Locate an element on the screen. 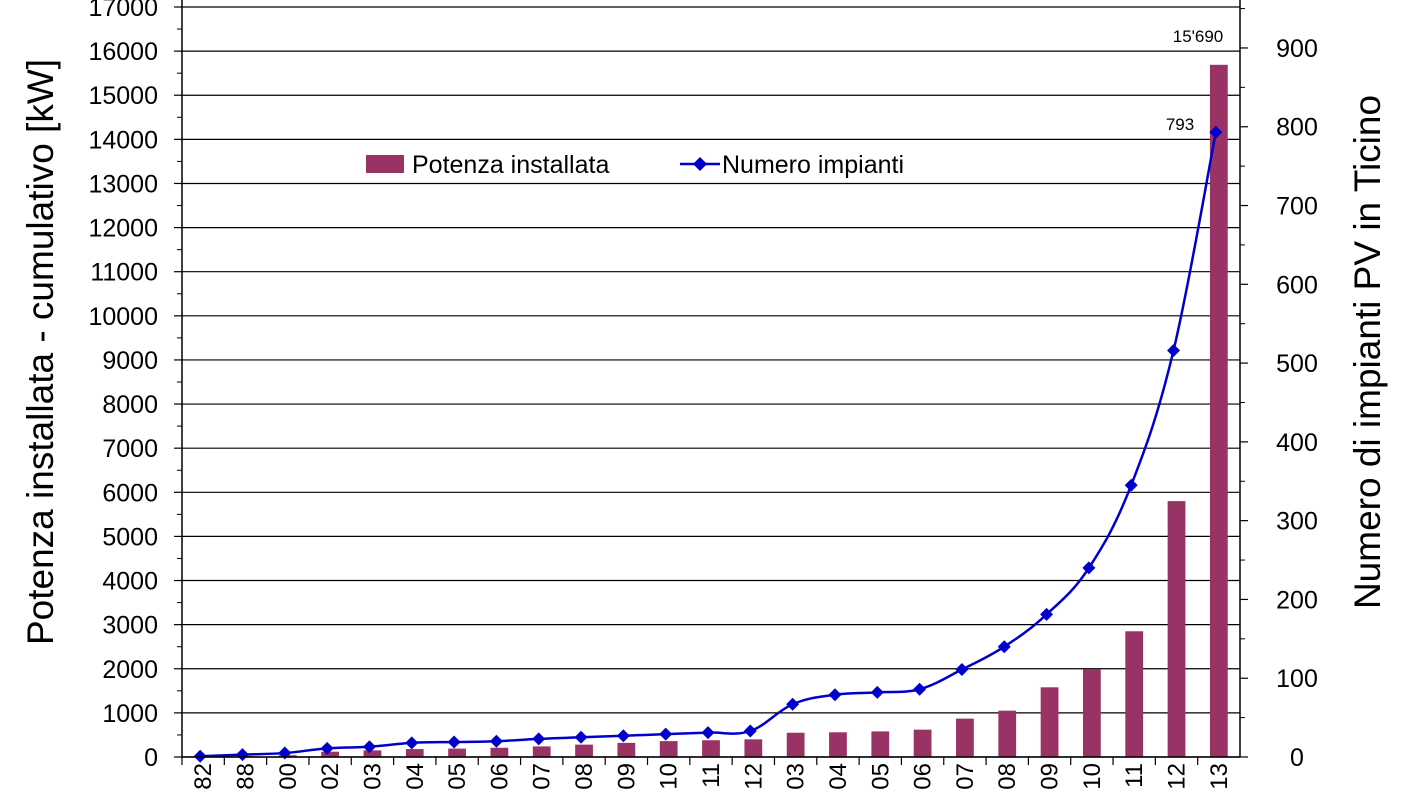  x-tick-label: 88 is located at coordinates (245, 776).